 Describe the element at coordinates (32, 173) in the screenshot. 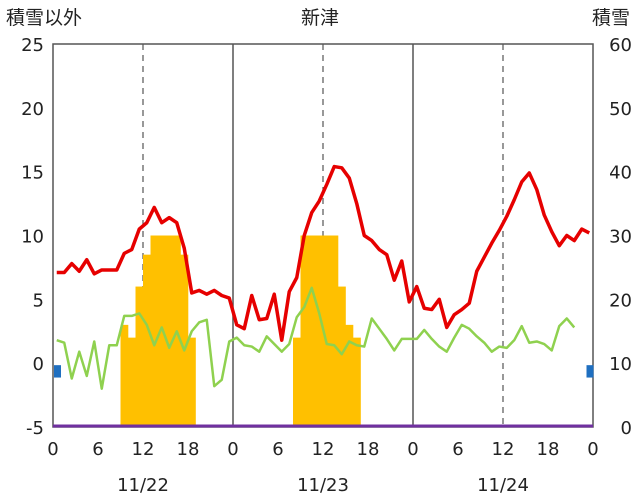

I see `left-tick-label: 15` at that location.